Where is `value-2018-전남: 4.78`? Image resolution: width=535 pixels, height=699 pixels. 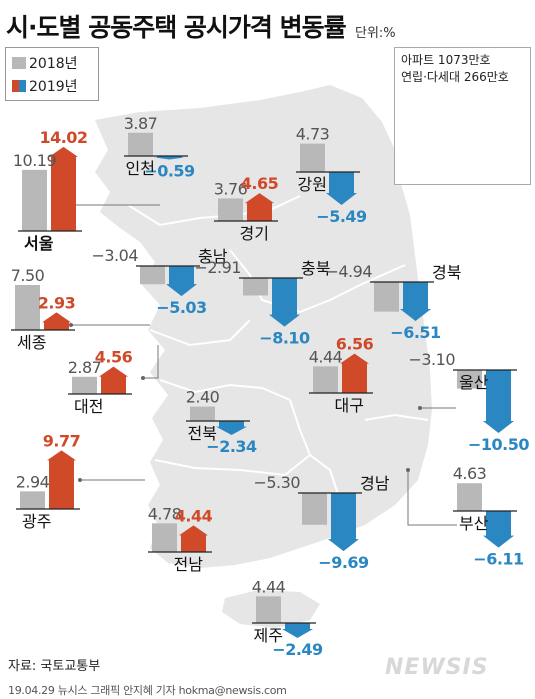
value-2018-전남: 4.78 is located at coordinates (165, 513).